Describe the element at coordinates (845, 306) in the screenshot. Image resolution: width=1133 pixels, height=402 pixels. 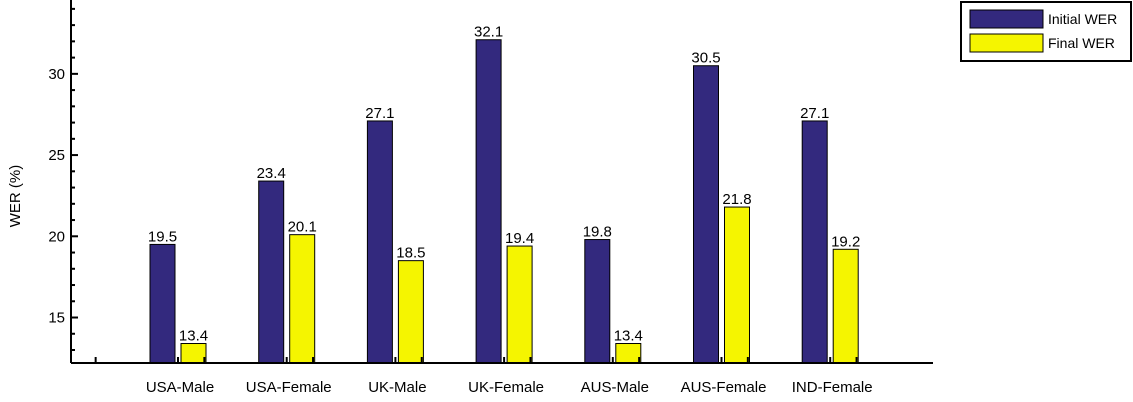
I see `bar-ind-female-final` at that location.